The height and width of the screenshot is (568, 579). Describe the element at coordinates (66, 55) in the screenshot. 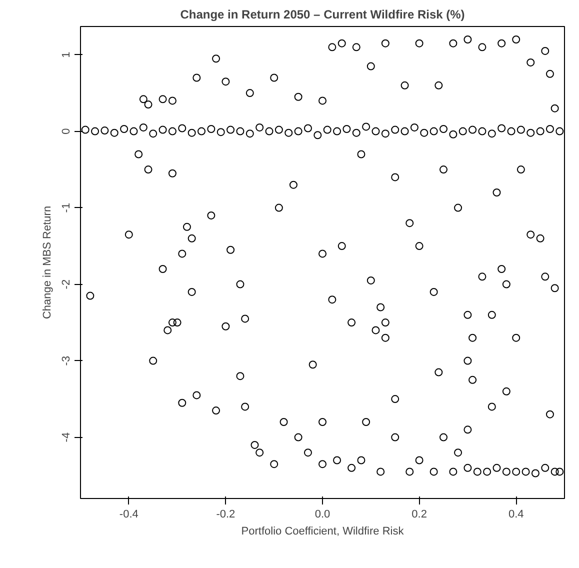

I see `y-tick-label: 1` at that location.